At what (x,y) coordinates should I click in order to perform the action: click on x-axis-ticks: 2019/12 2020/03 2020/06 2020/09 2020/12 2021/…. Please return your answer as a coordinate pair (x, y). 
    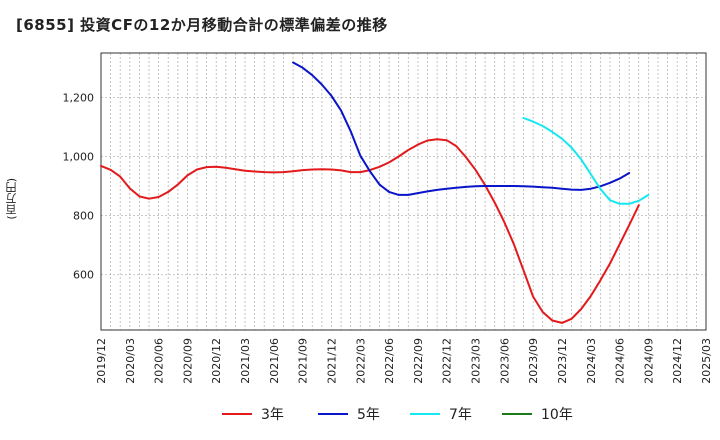
    Looking at the image, I should click on (404, 361).